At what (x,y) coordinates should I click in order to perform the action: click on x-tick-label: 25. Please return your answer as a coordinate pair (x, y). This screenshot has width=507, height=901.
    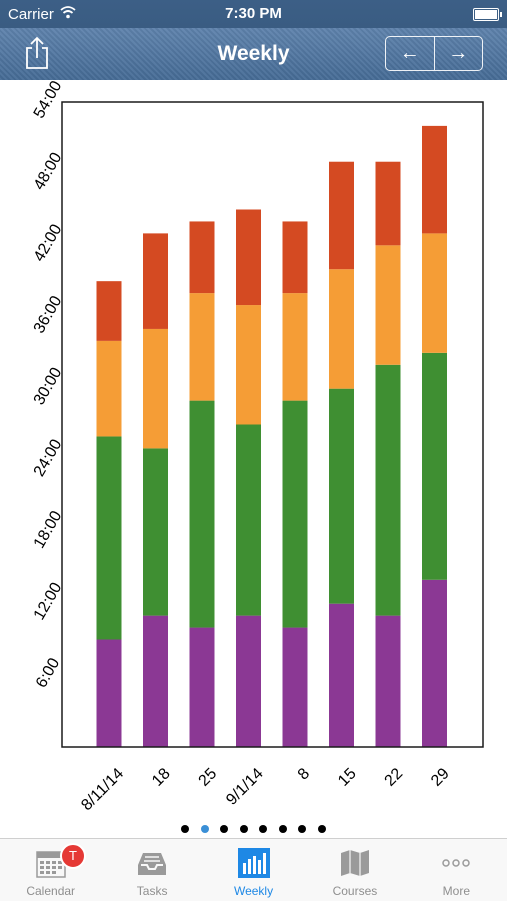
    Looking at the image, I should click on (208, 777).